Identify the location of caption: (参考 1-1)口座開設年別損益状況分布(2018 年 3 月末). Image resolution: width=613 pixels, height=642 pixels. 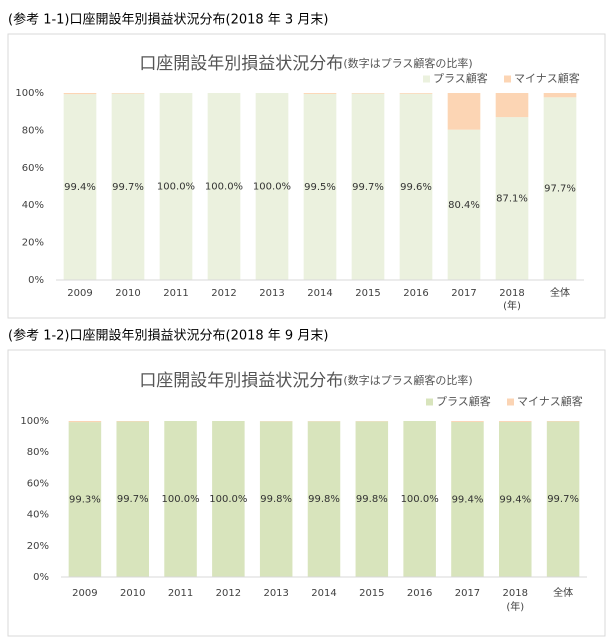
(168, 20).